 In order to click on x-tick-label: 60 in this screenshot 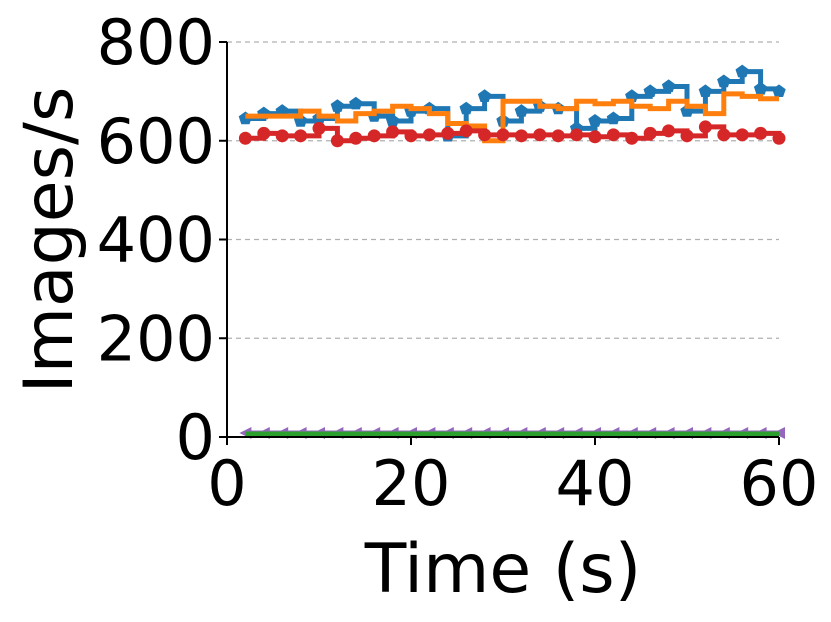, I will do `click(779, 483)`.